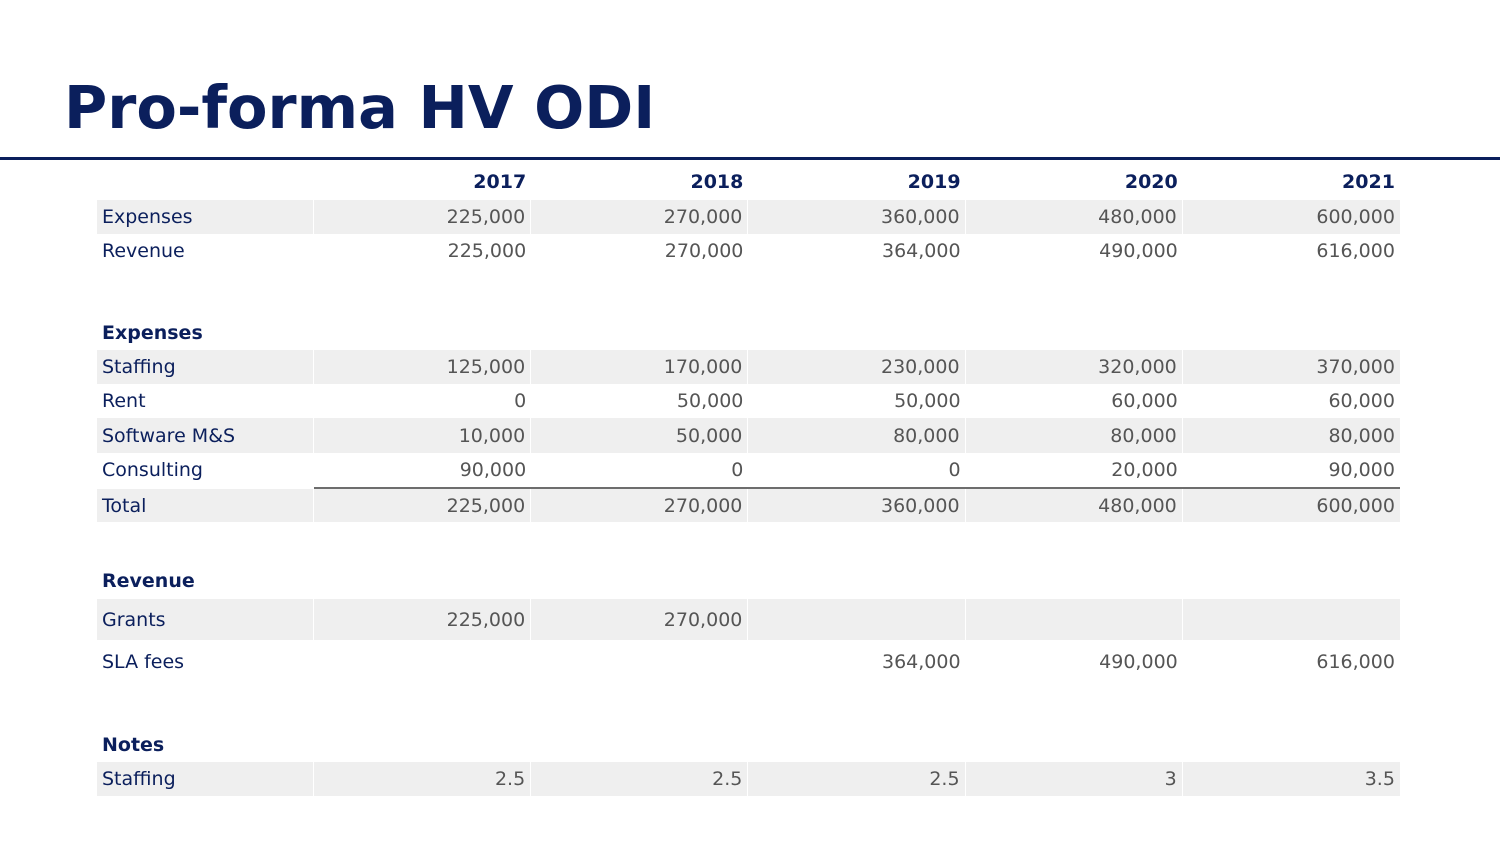 This screenshot has height=843, width=1500. I want to click on table-row: Grants 225,000 270,000, so click(748, 619).